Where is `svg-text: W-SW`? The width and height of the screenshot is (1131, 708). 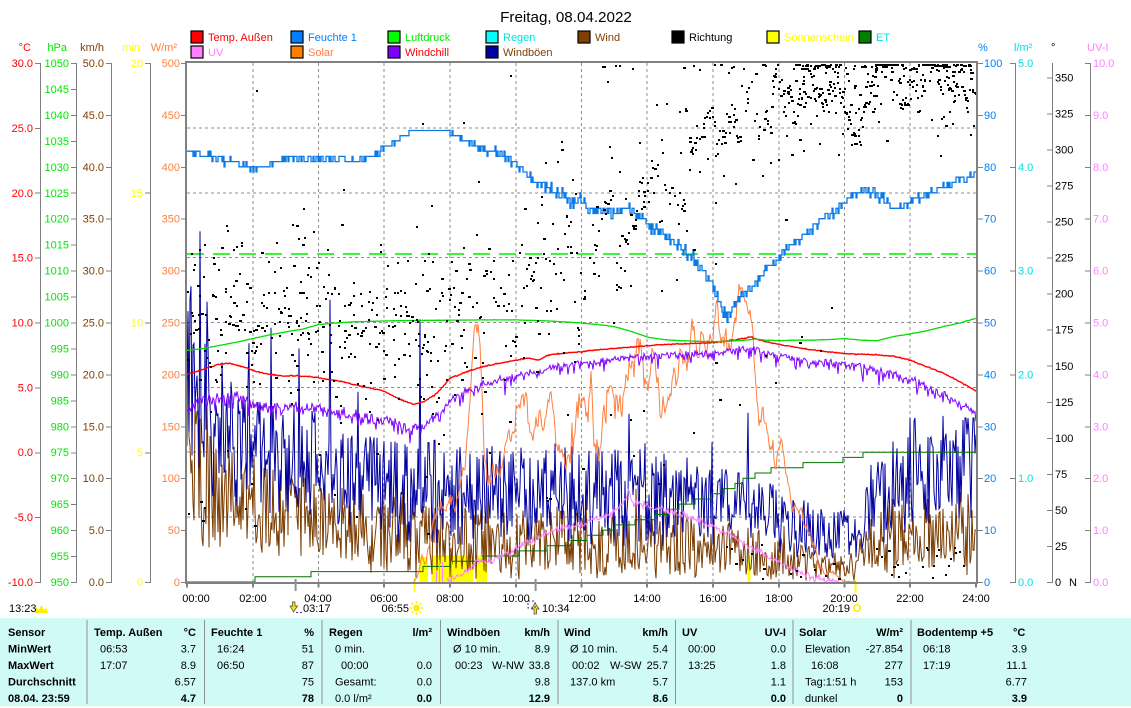 svg-text: W-SW is located at coordinates (626, 666).